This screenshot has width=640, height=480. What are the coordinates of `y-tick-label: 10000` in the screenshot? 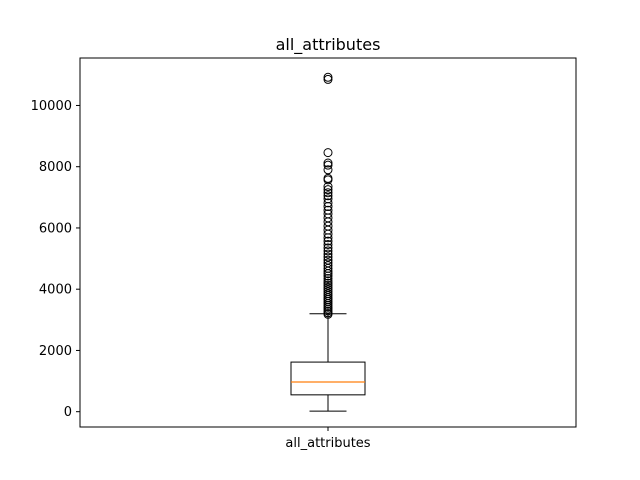 It's located at (51, 106).